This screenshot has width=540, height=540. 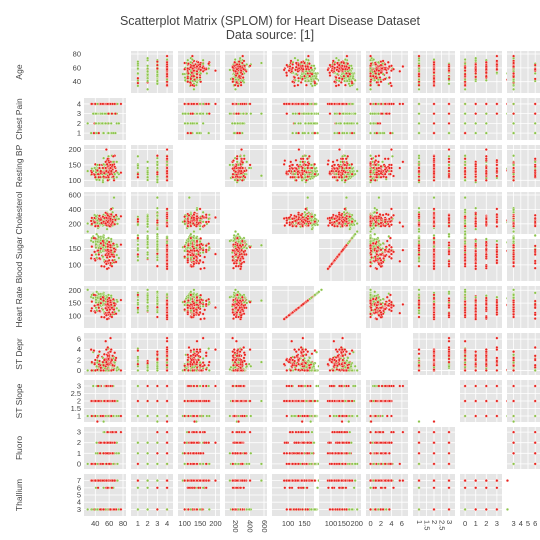 I want to click on splom-cell-chest_pain-vs-thallium, so click(x=523, y=119).